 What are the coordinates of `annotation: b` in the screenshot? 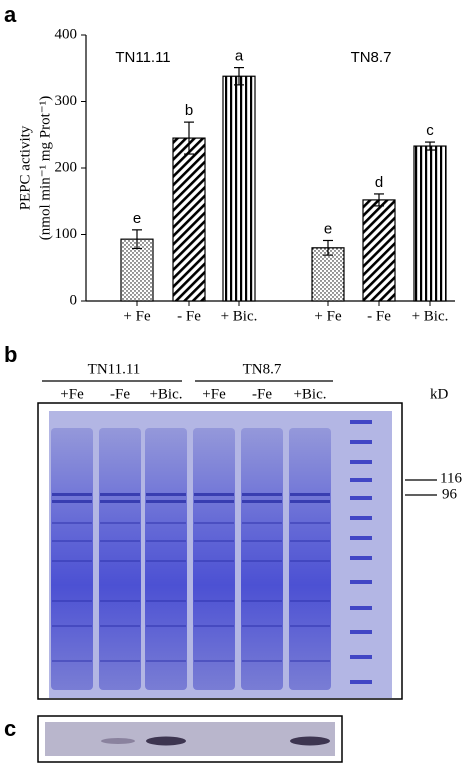 It's located at (189, 110).